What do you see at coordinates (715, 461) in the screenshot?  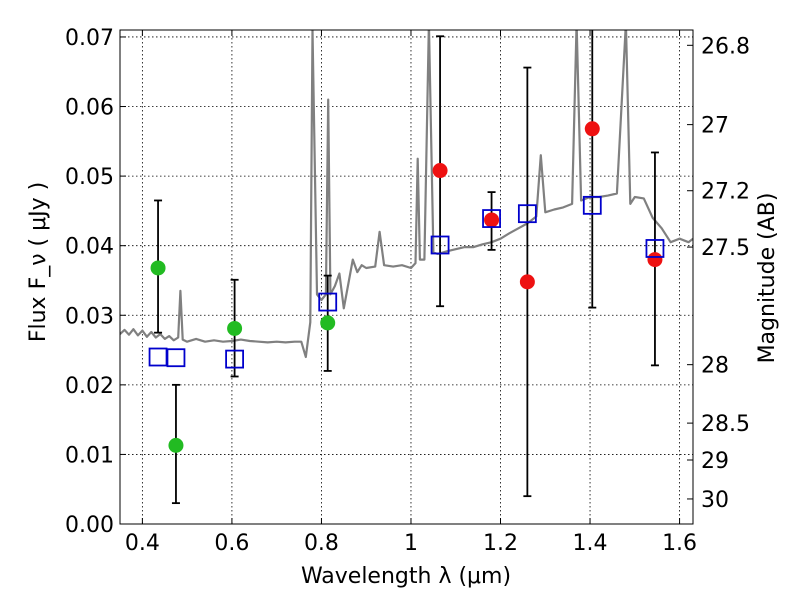 I see `right-tick-label: 29` at bounding box center [715, 461].